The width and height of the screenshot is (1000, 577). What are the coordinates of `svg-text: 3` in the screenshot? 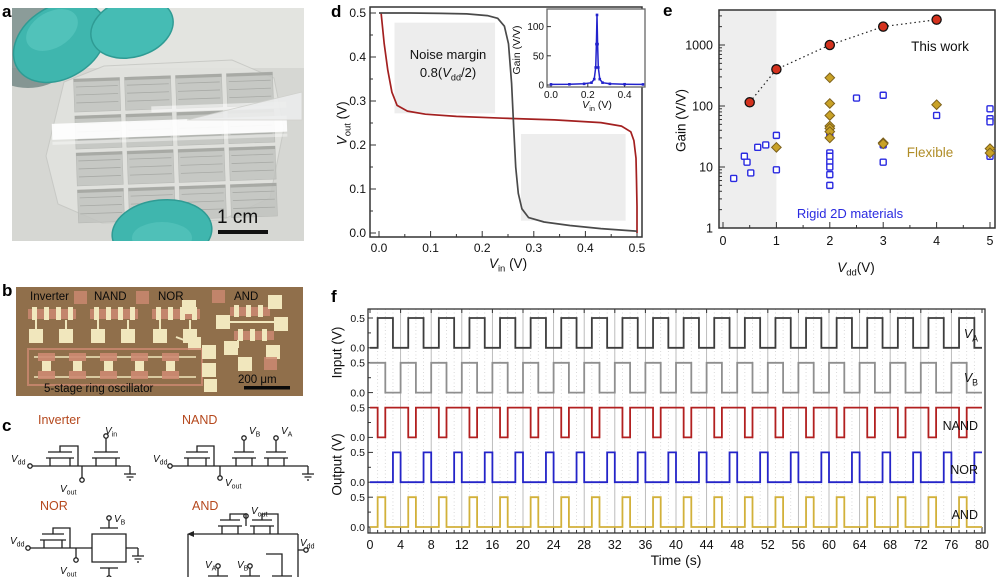 It's located at (883, 241).